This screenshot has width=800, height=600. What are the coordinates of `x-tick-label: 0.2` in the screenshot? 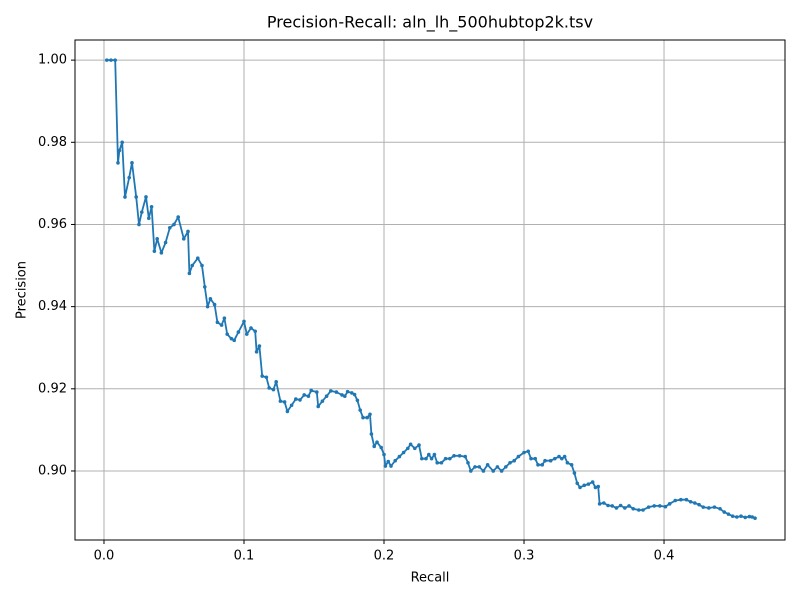 It's located at (384, 556).